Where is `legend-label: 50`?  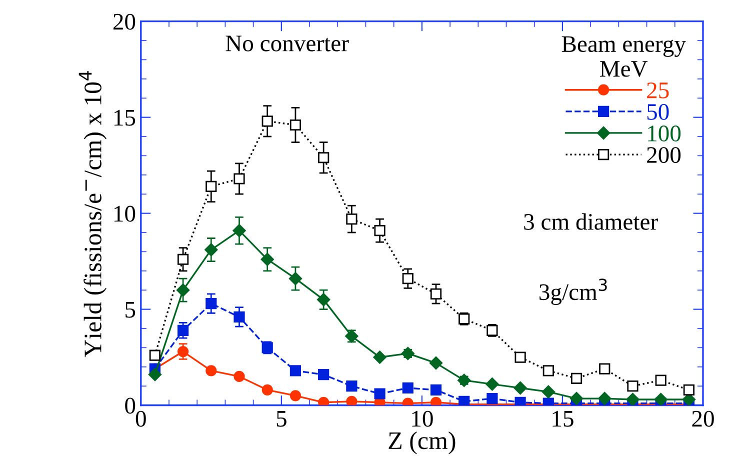
legend-label: 50 is located at coordinates (658, 112).